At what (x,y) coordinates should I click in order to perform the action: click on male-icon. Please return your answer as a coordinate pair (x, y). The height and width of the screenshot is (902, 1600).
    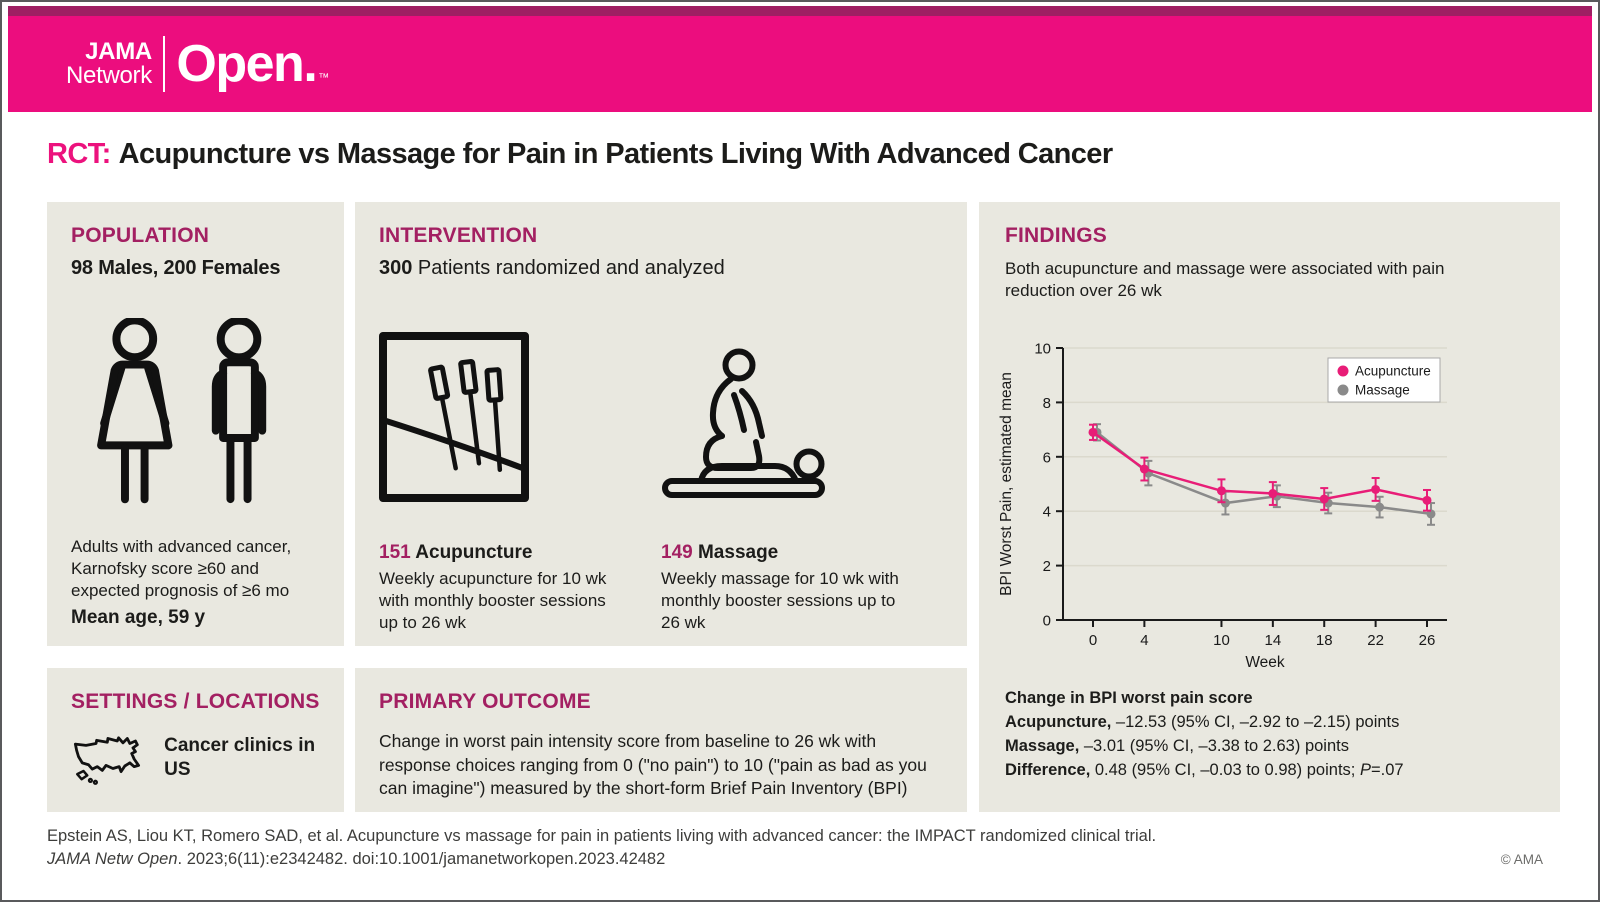
    Looking at the image, I should click on (239, 411).